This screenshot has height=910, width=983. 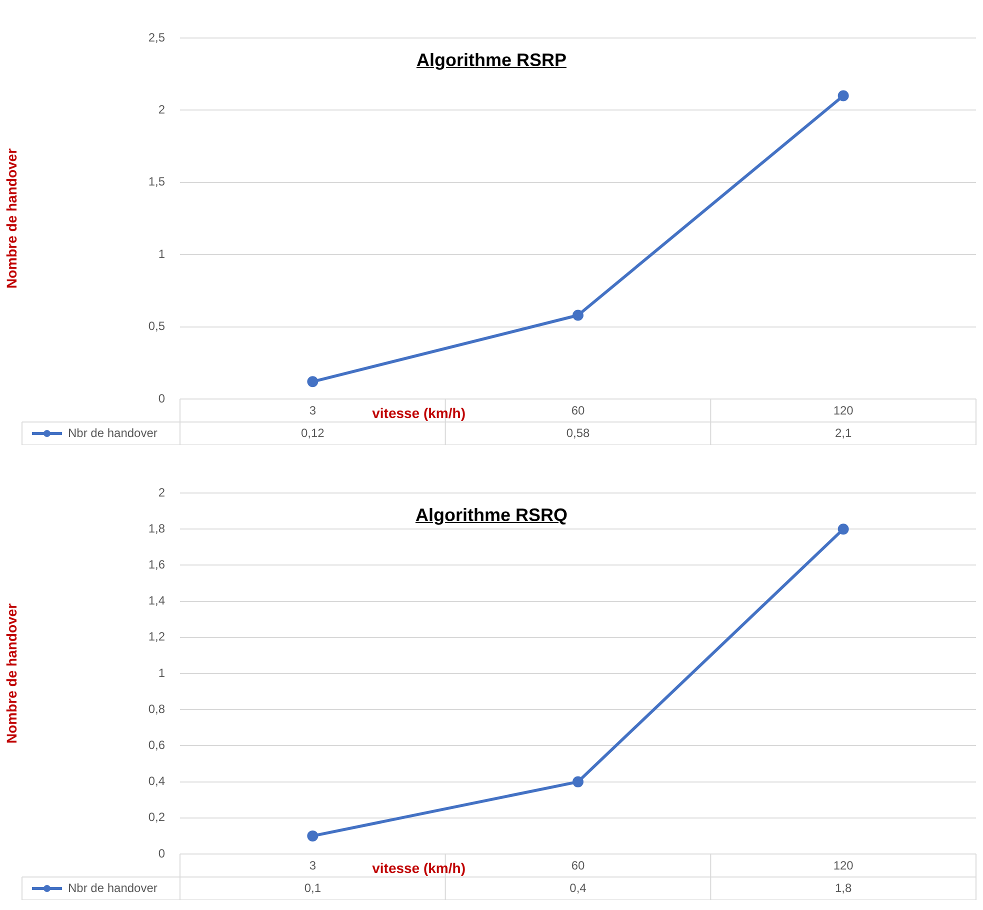 I want to click on data-label: 1,8, so click(x=843, y=887).